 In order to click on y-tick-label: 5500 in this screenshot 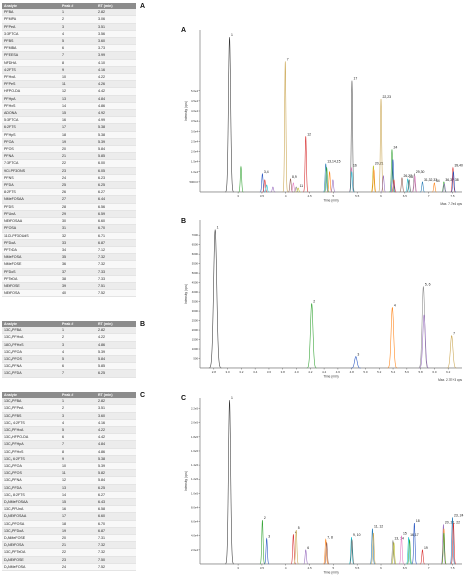, I will do `click(195, 264)`.